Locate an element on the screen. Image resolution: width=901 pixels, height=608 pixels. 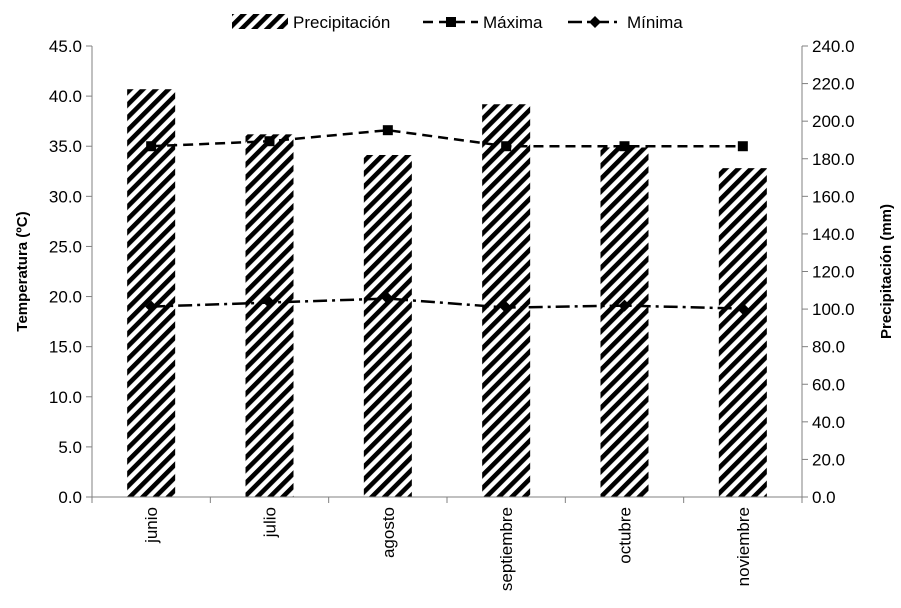
legend-label-max: Máxima is located at coordinates (513, 22).